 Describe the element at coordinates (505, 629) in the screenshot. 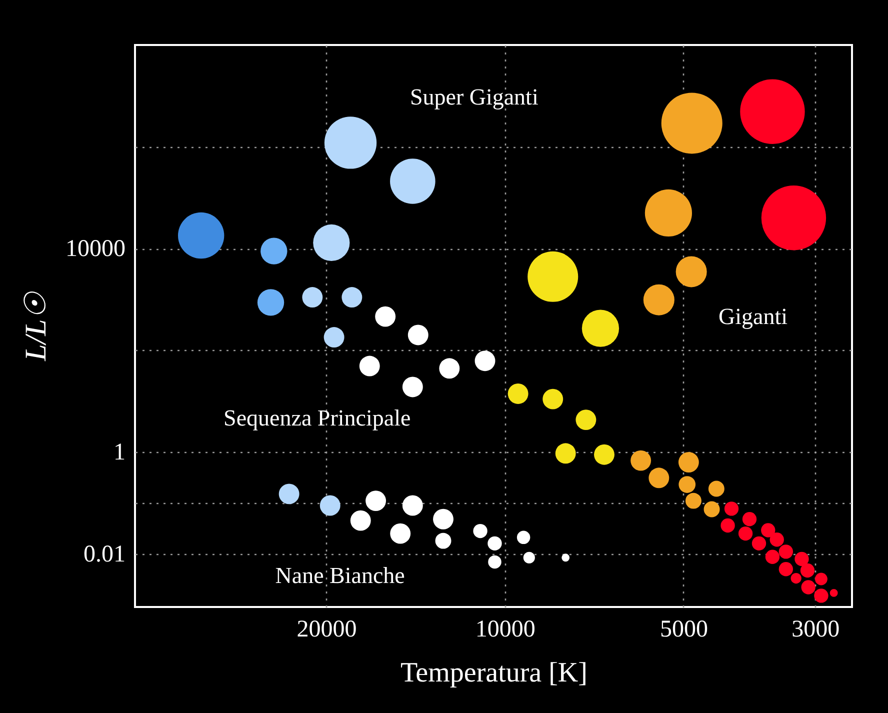

I see `x-tick-label: 10000` at that location.